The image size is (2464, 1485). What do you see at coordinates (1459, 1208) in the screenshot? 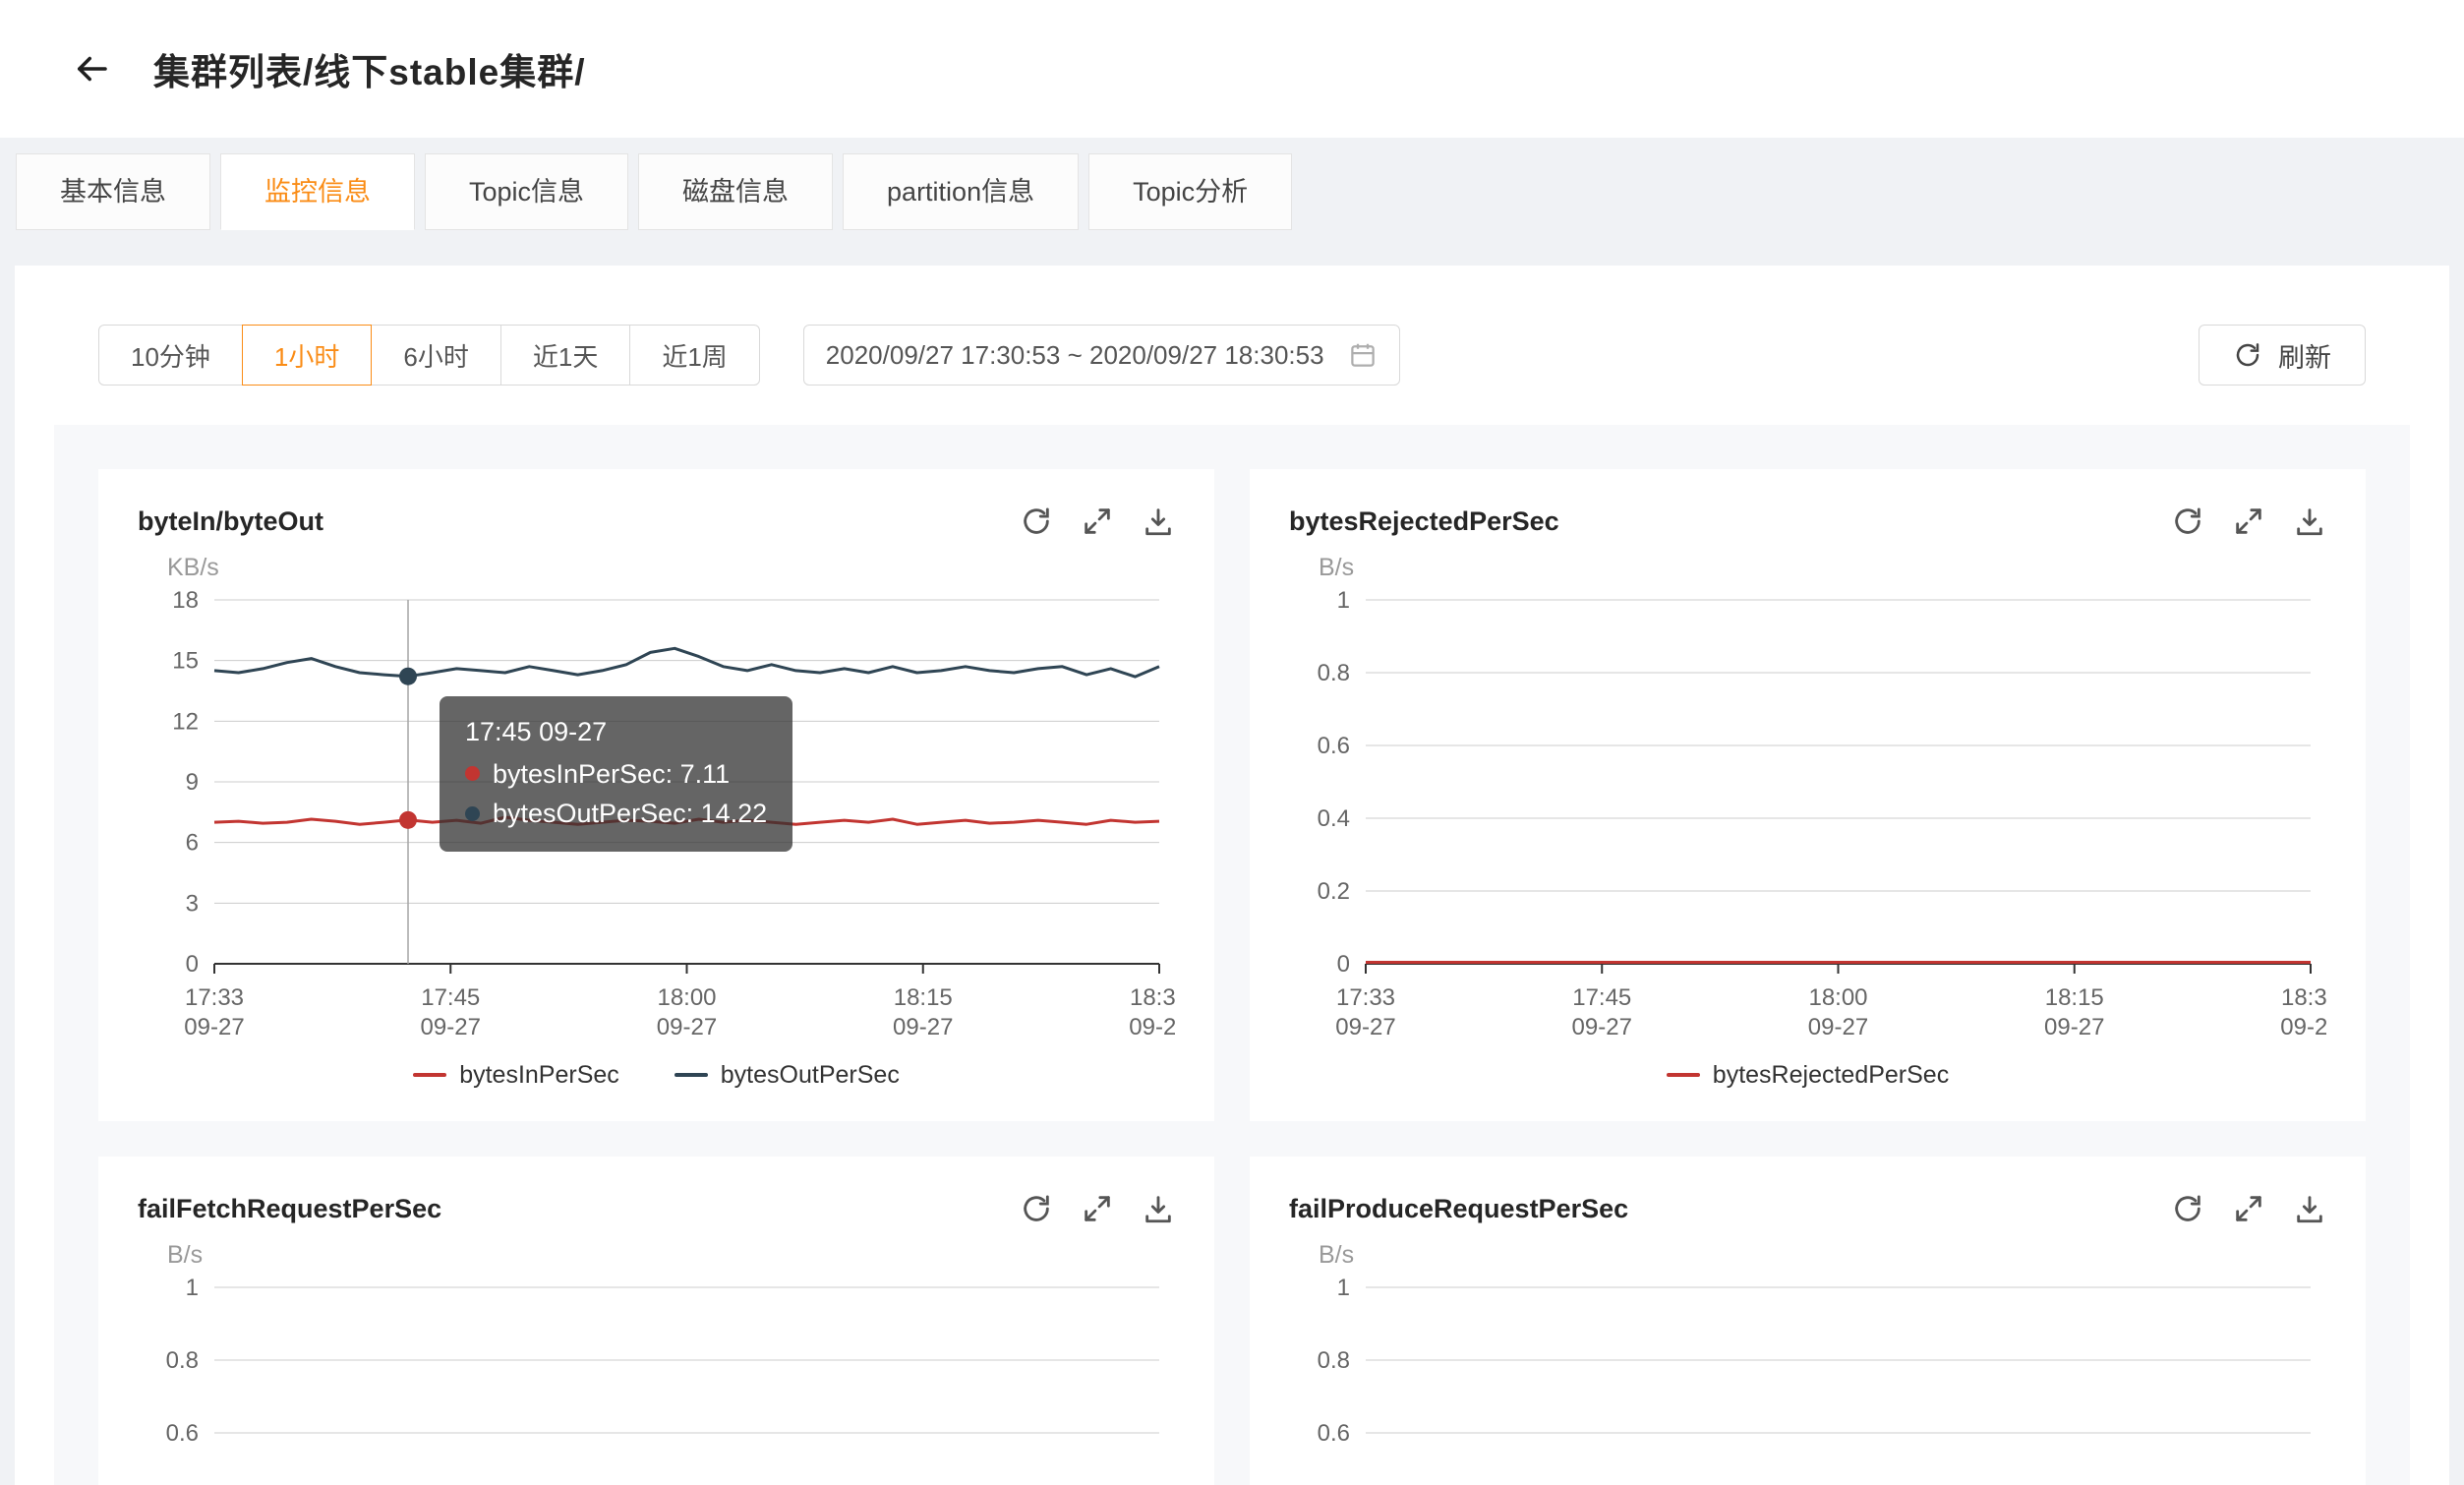
I see `chart-title: failProduceRequestPerSec` at bounding box center [1459, 1208].